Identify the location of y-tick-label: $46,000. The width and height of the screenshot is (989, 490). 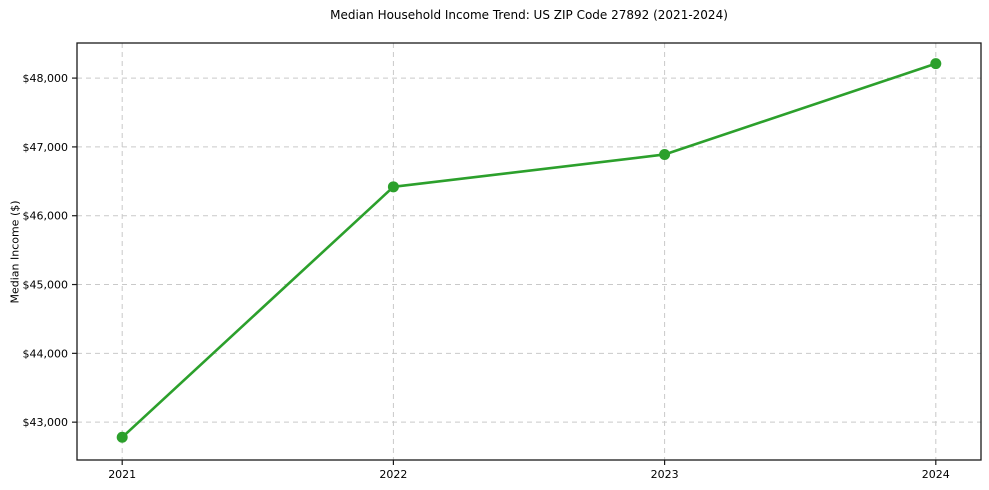
(46, 216).